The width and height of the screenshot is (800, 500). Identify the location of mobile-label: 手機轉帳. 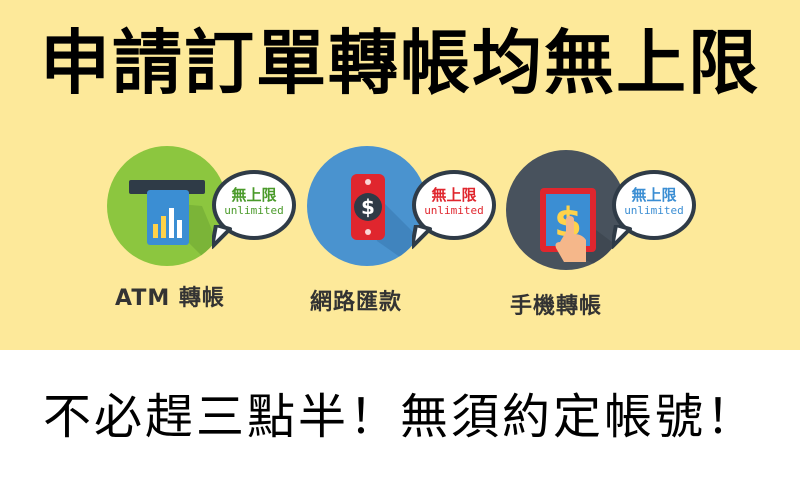
(556, 306).